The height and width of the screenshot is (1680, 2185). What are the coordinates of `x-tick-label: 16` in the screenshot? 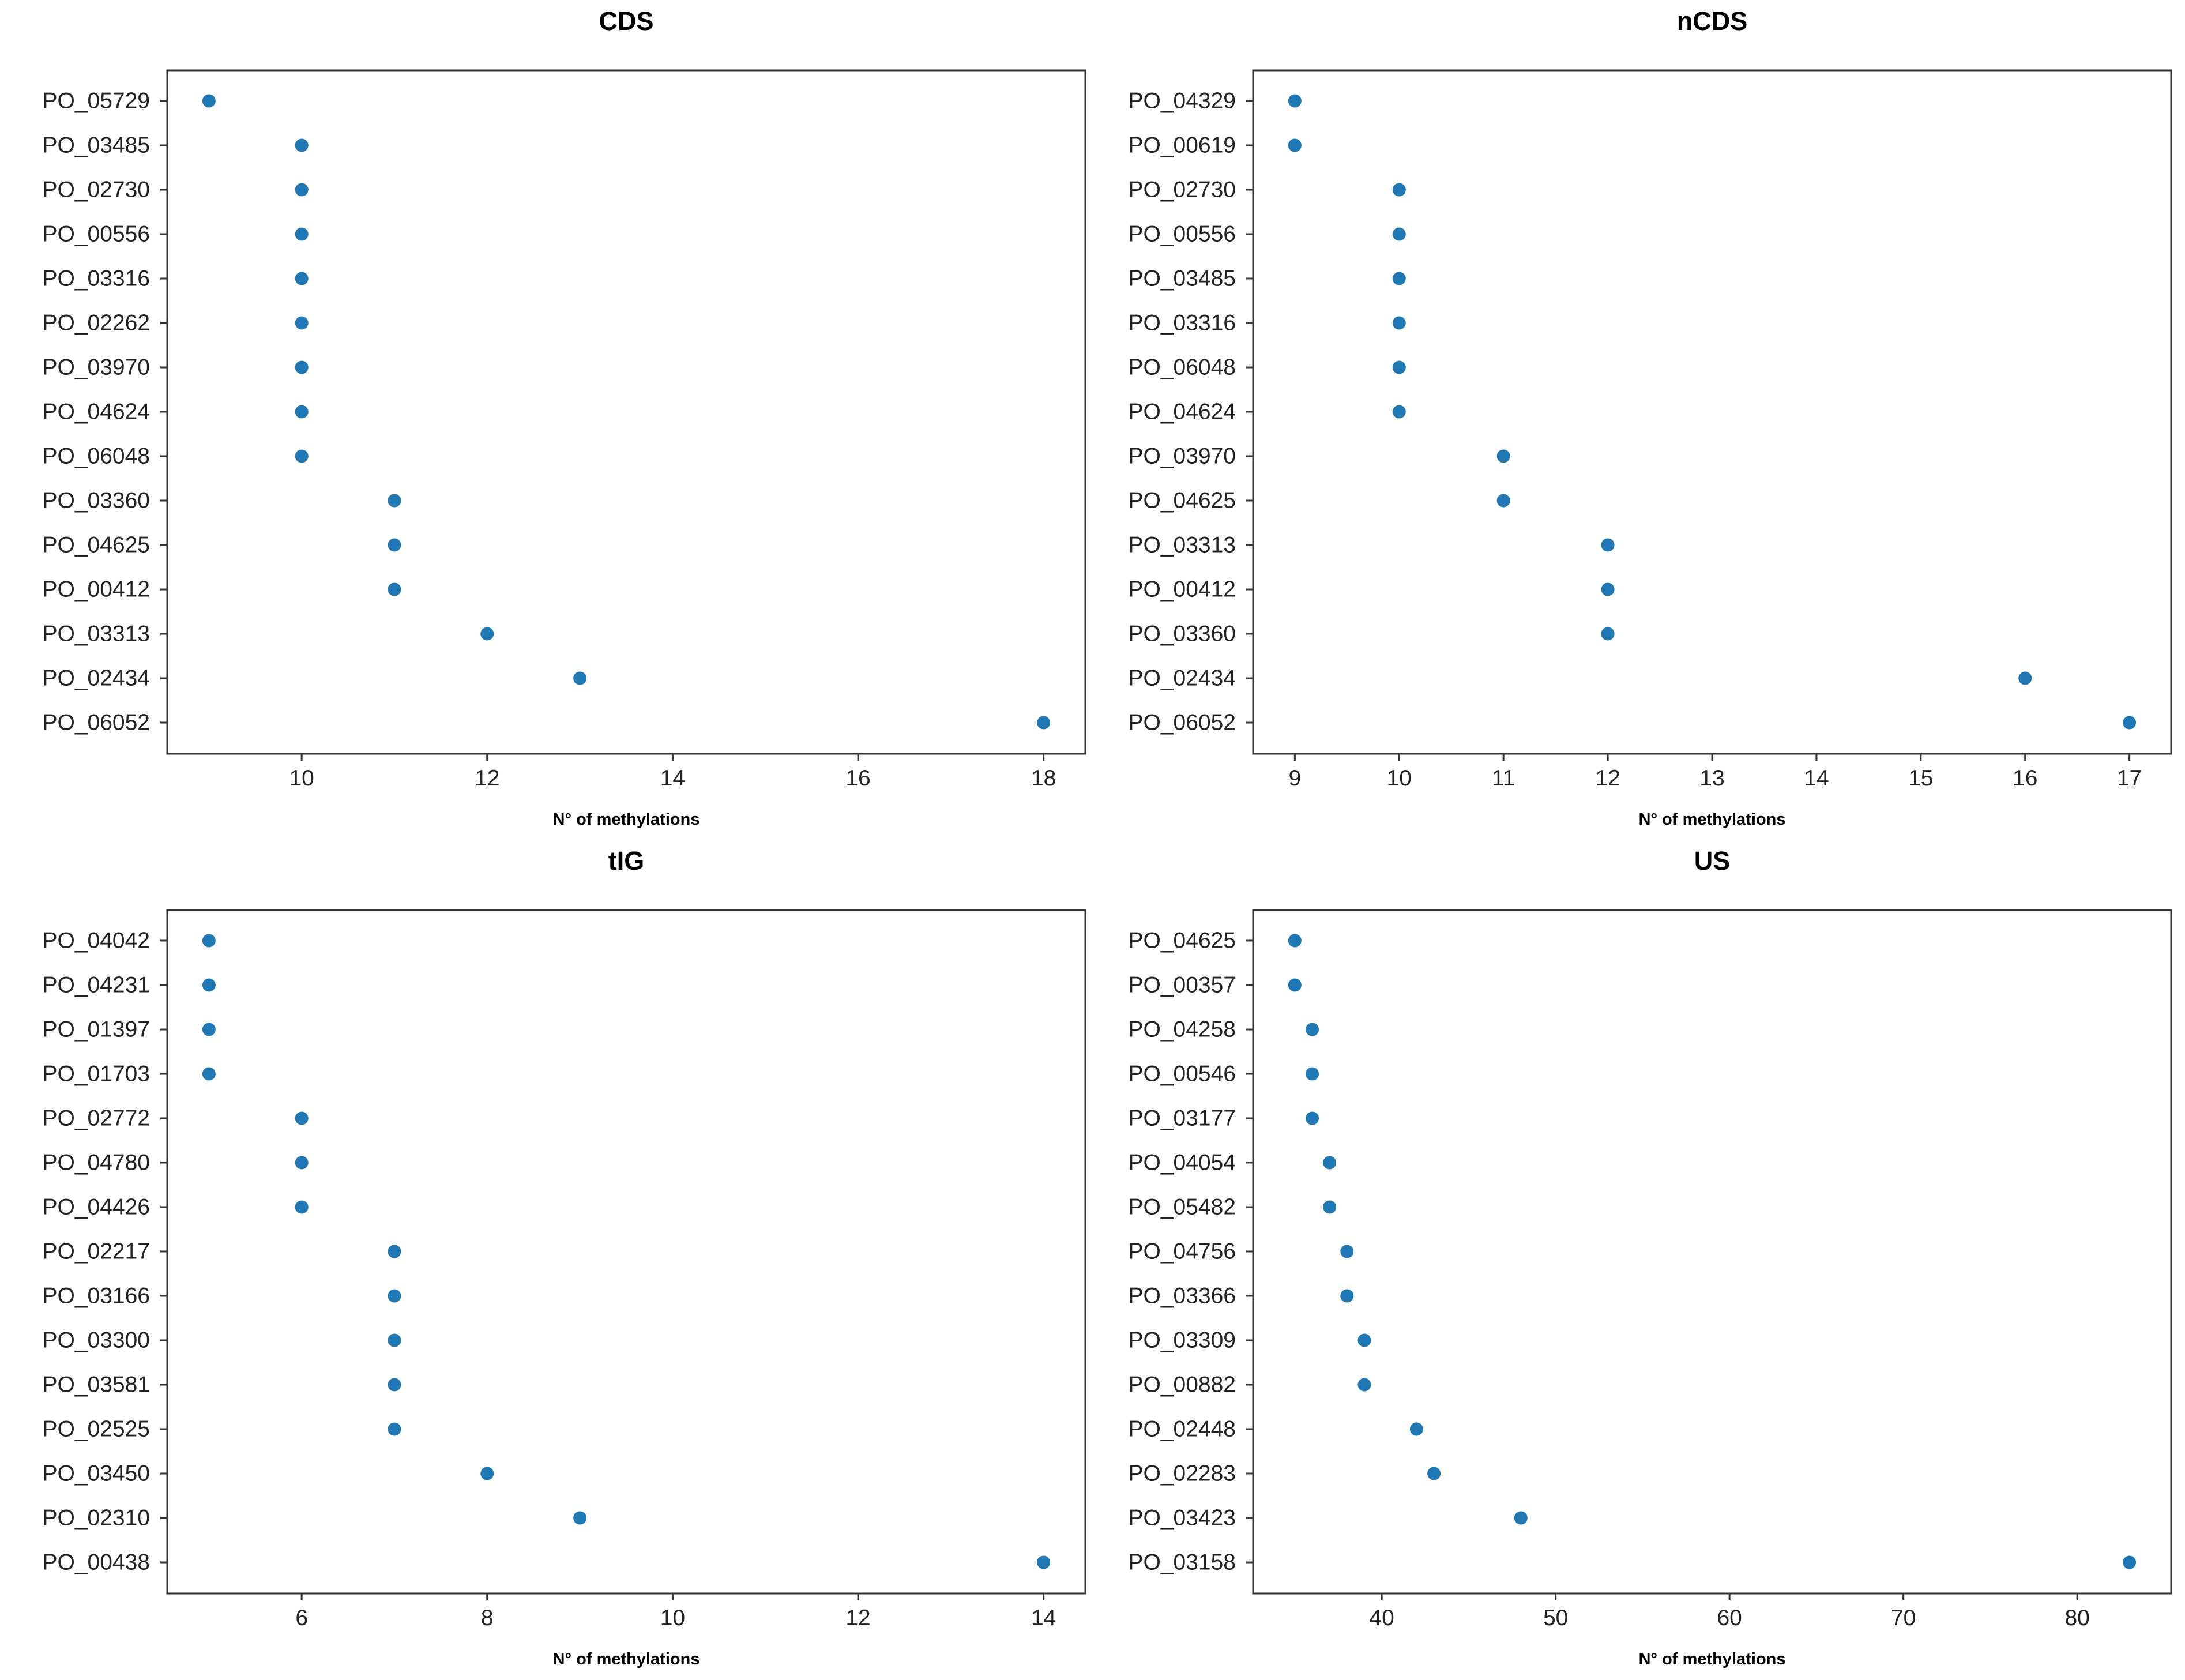 It's located at (858, 778).